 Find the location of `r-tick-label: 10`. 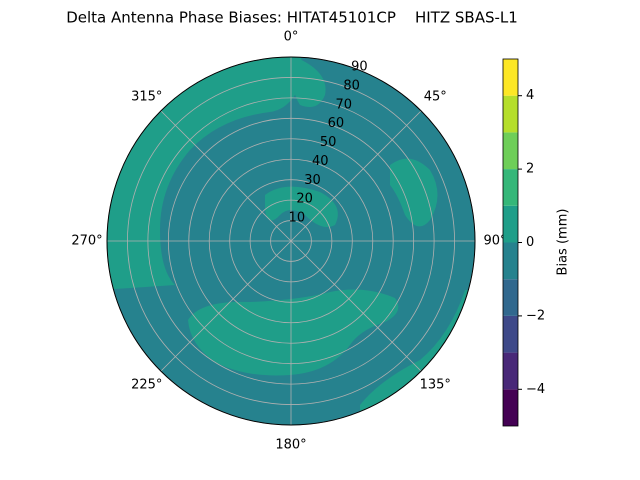

r-tick-label: 10 is located at coordinates (297, 218).